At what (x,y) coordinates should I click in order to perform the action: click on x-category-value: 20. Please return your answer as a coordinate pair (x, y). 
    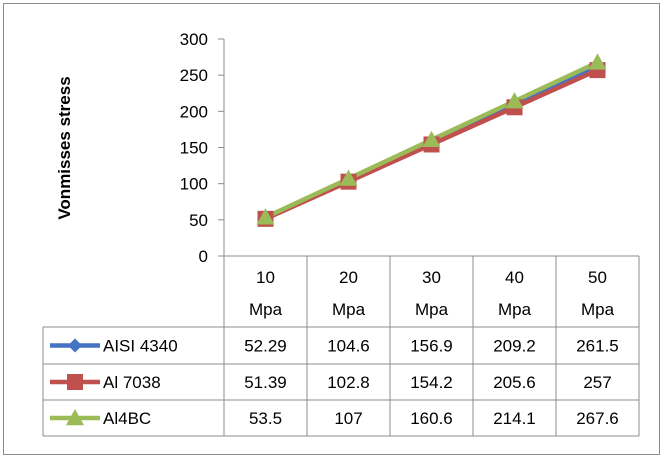
    Looking at the image, I should click on (348, 277).